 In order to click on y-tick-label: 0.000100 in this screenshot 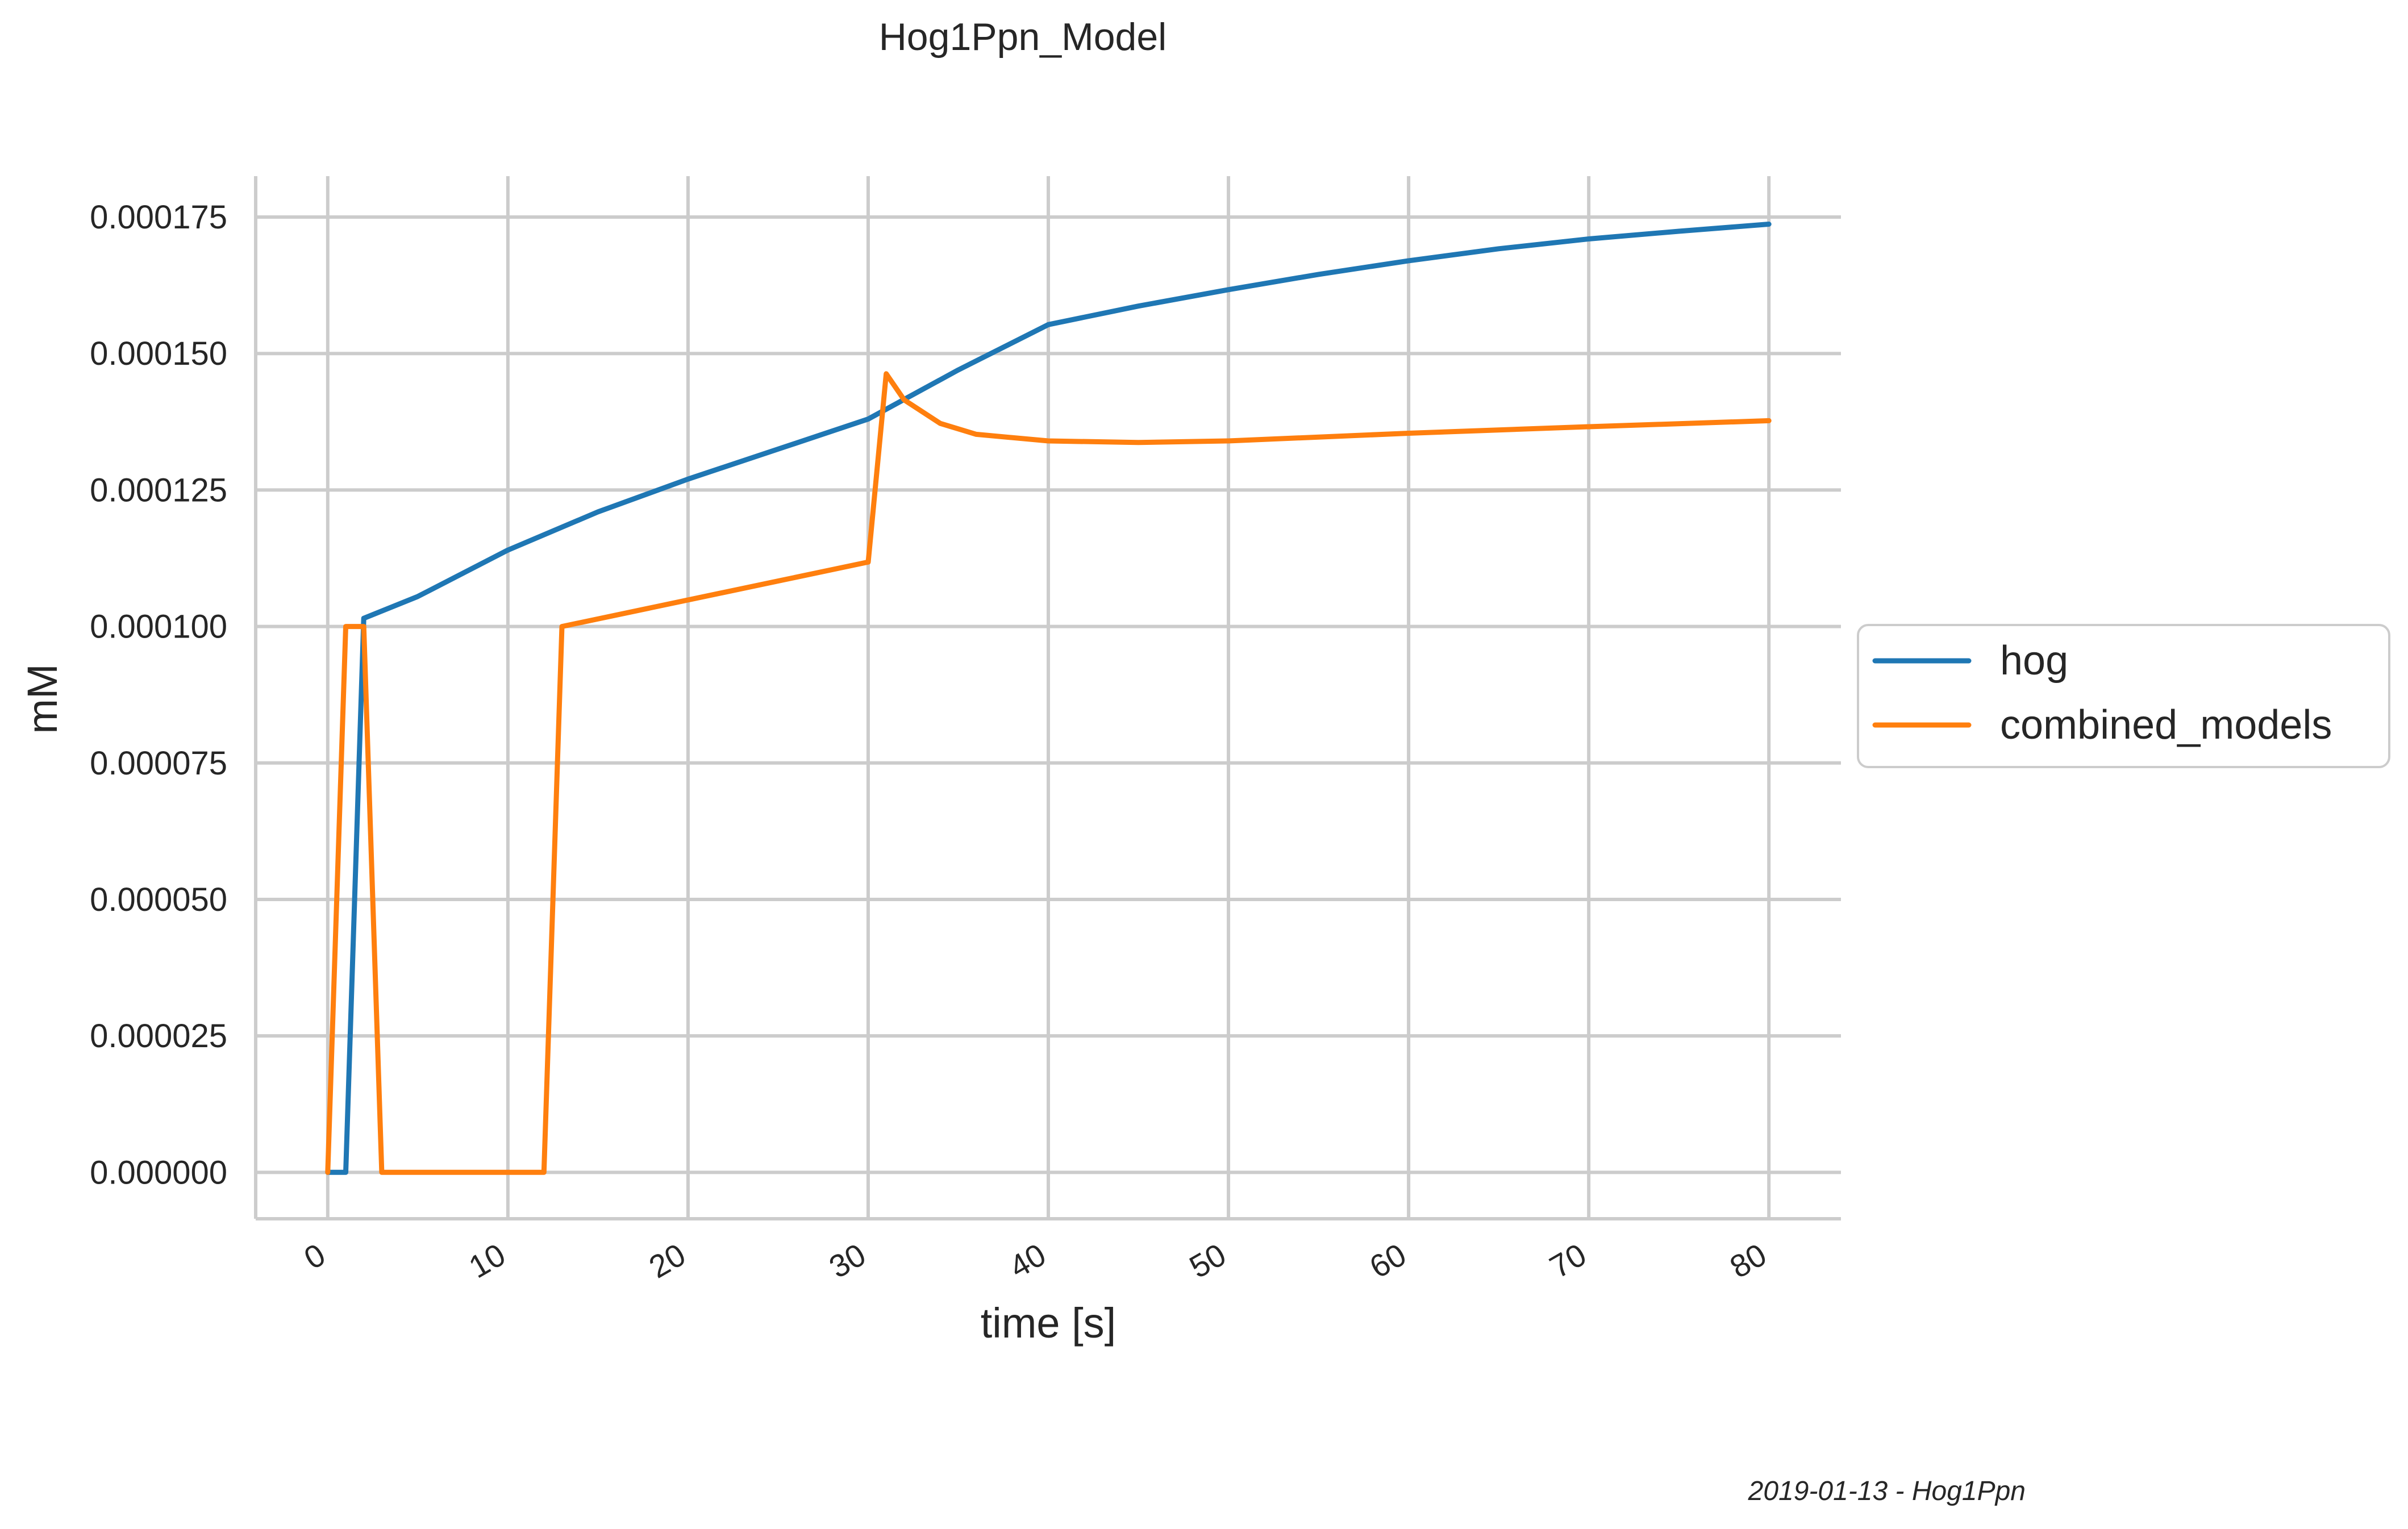, I will do `click(158, 627)`.